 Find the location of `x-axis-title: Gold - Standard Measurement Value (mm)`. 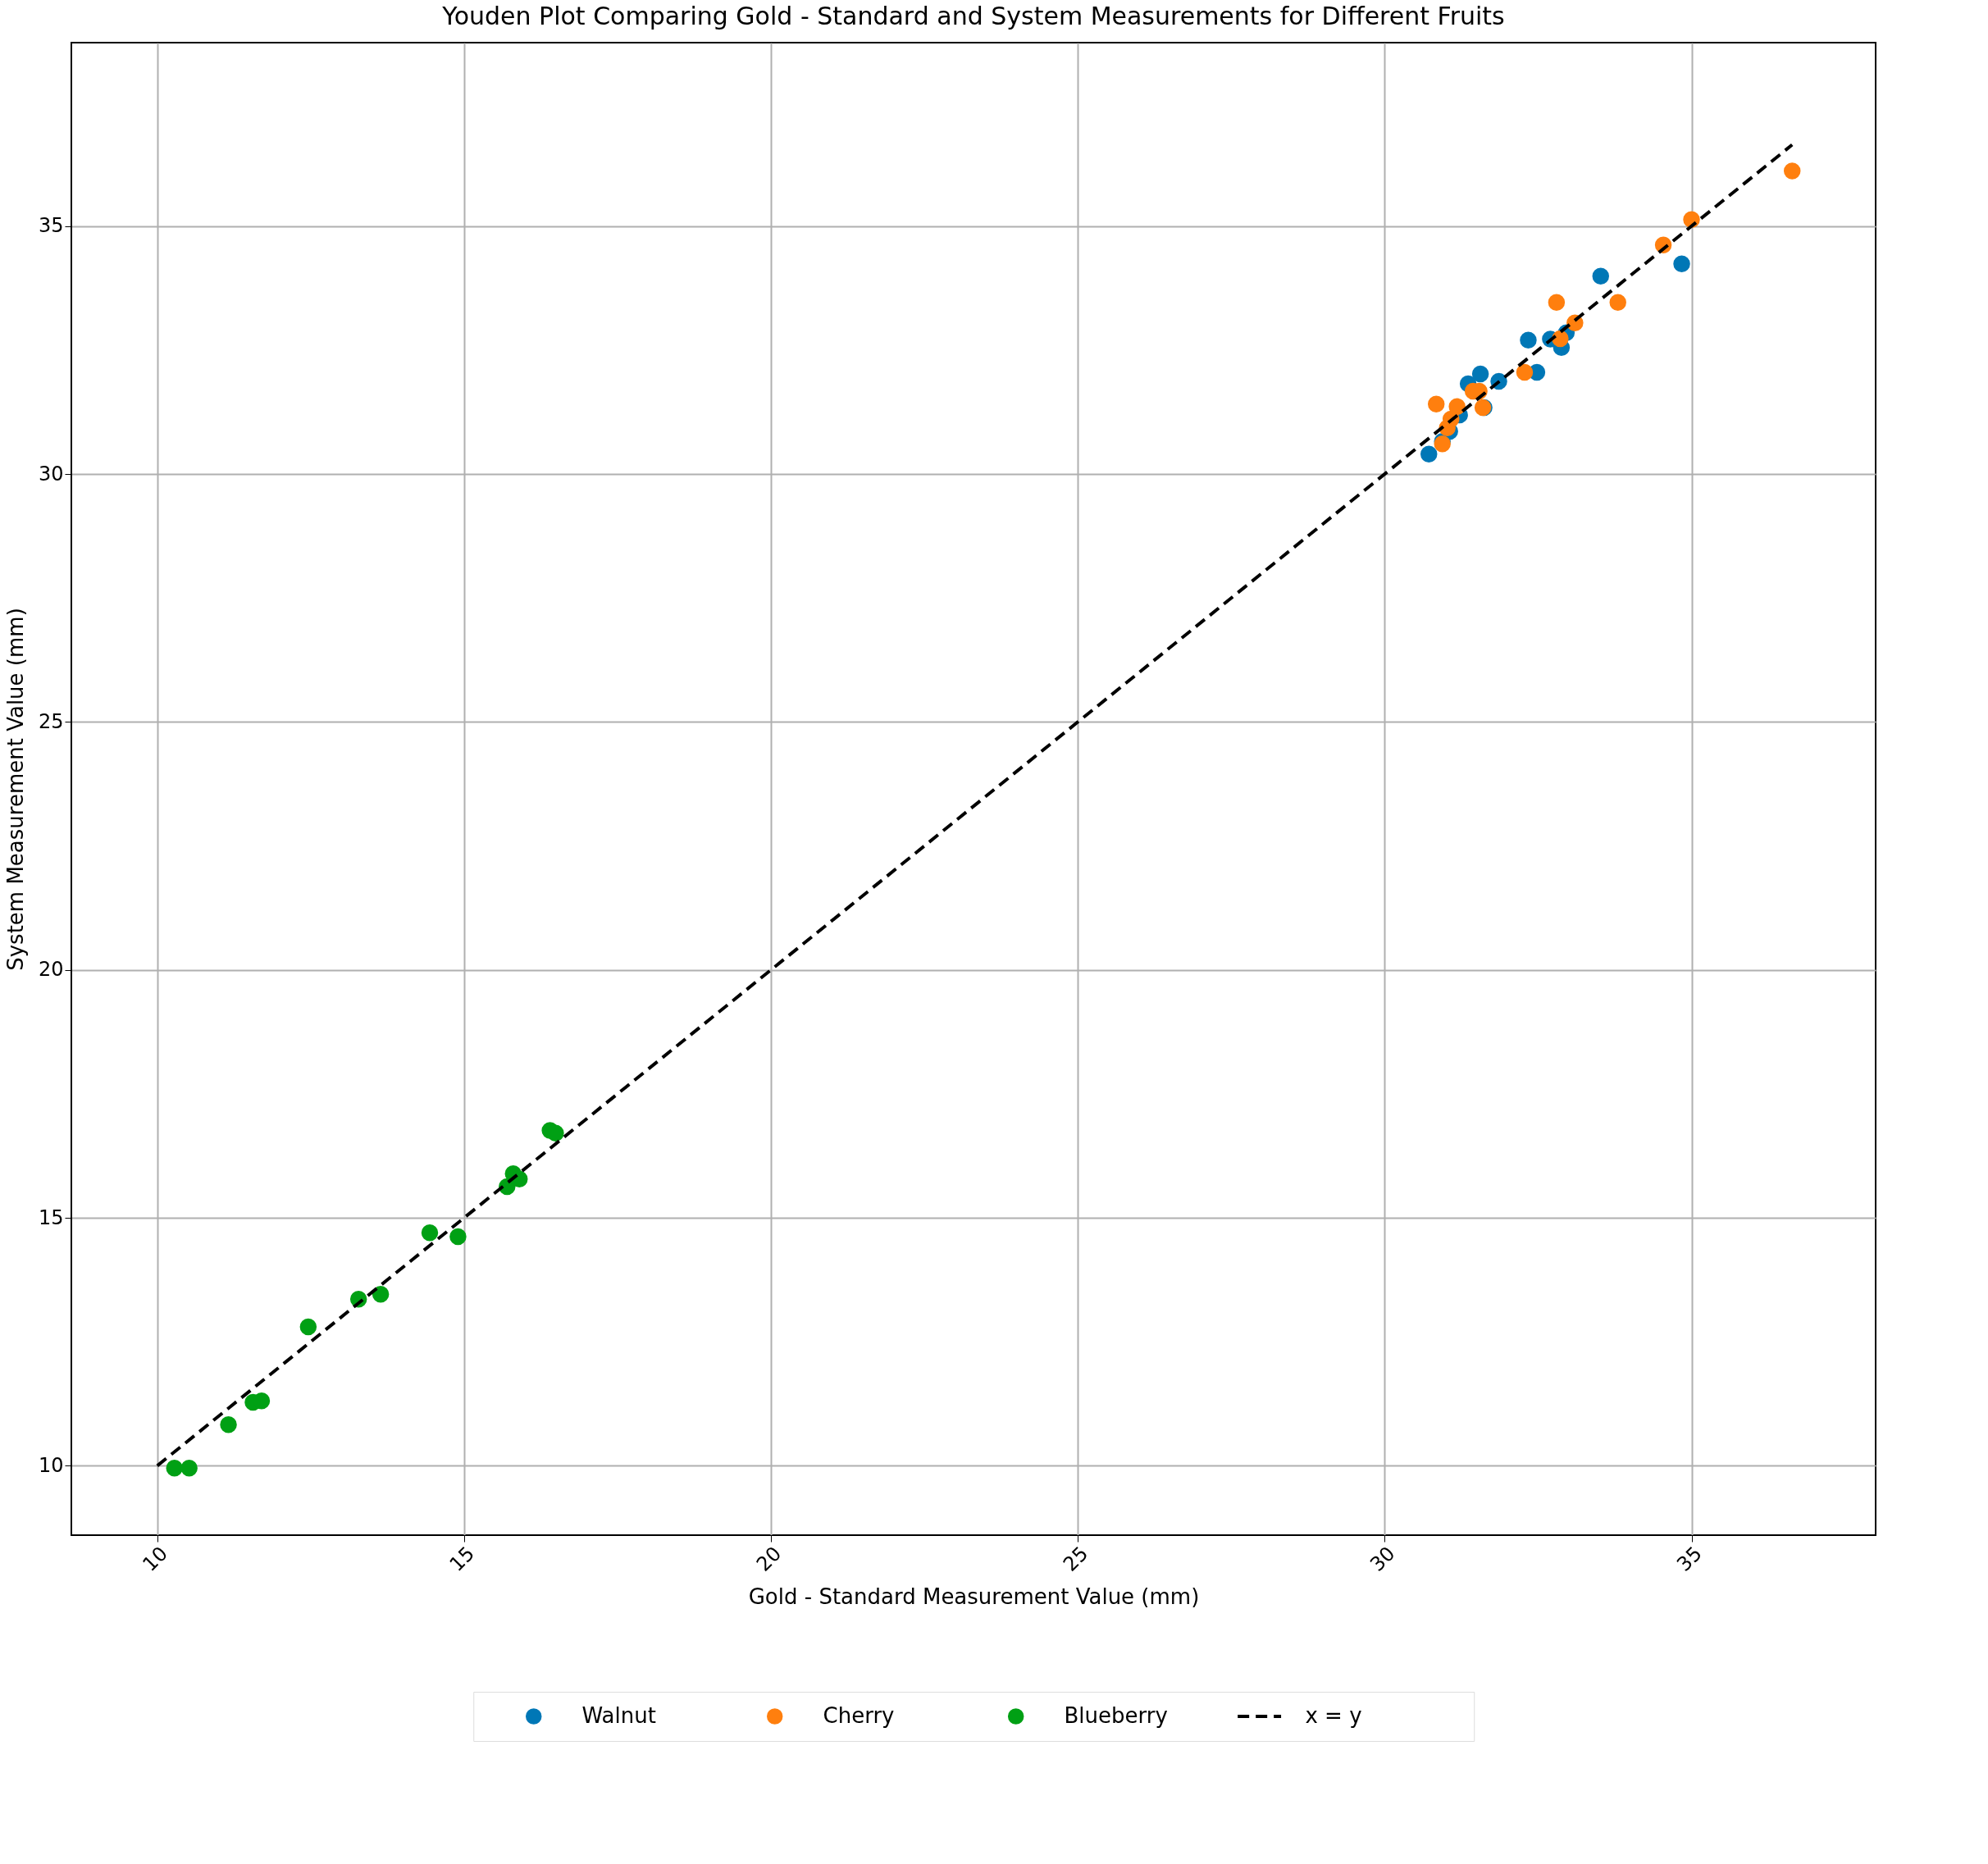

x-axis-title: Gold - Standard Measurement Value (mm) is located at coordinates (974, 1597).